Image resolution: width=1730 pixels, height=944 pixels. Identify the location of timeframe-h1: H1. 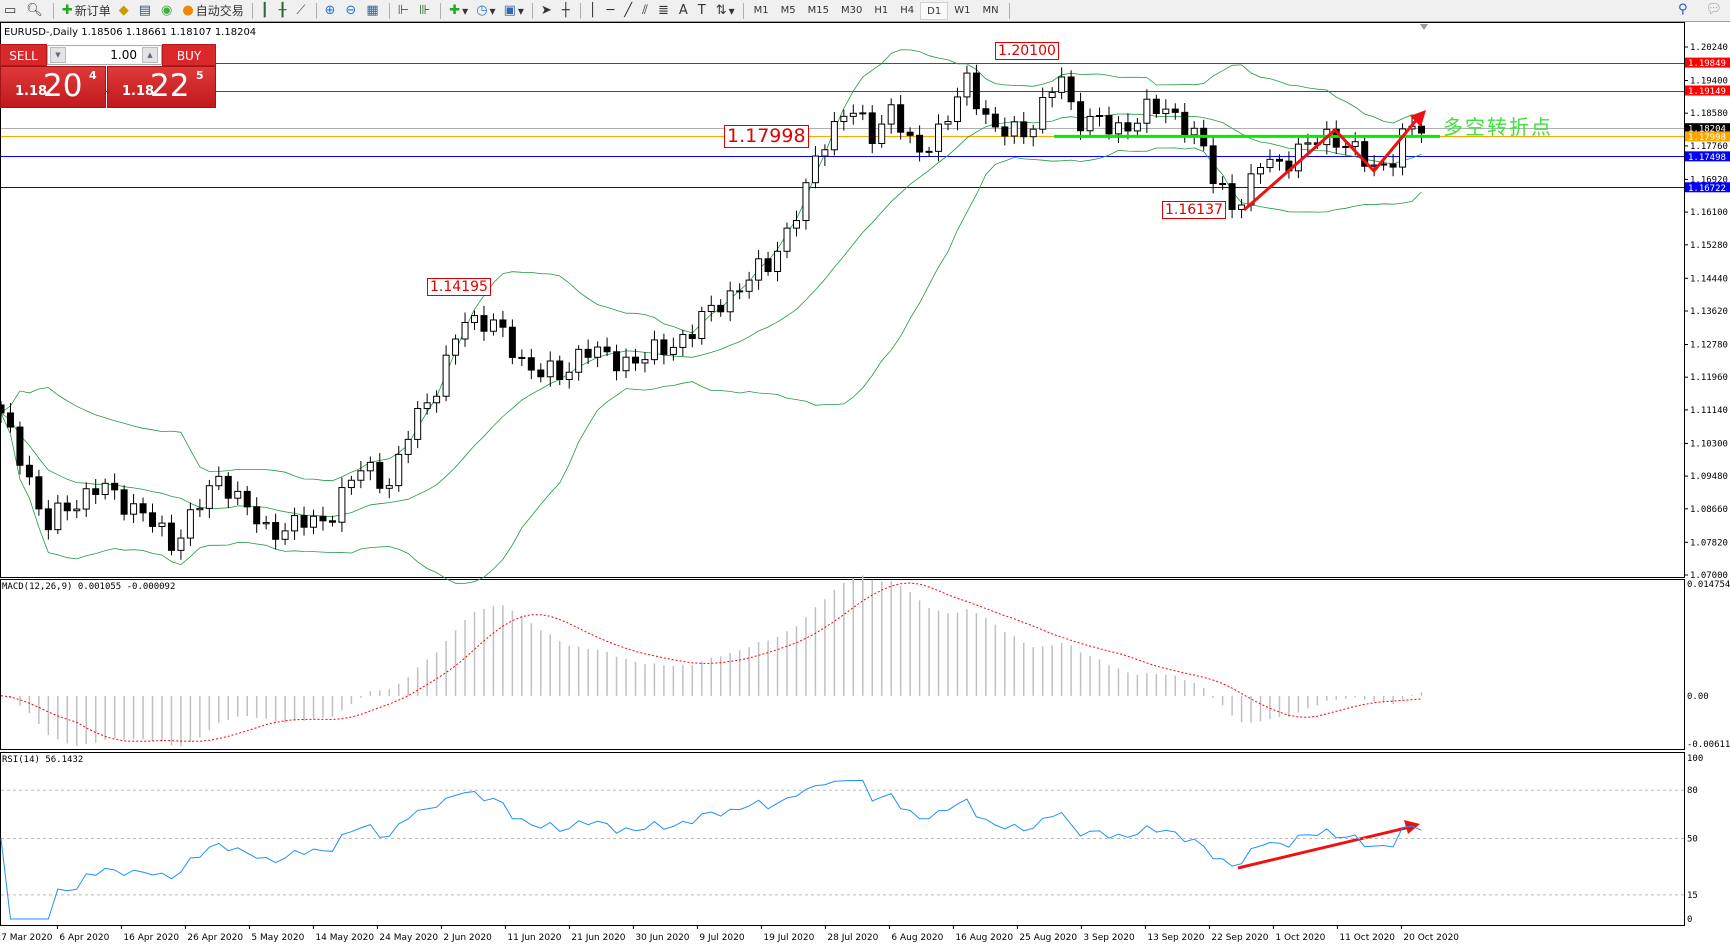
(881, 10).